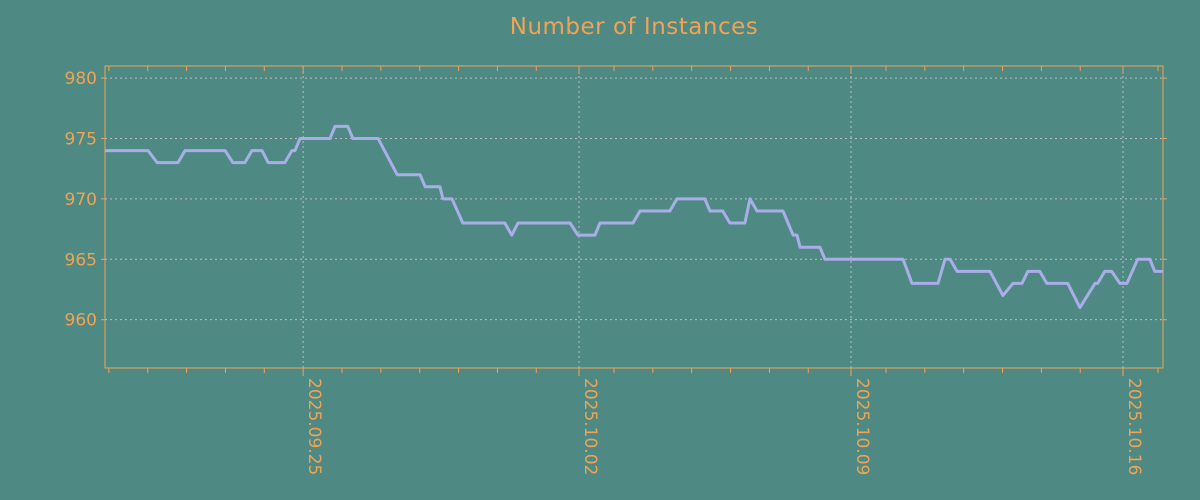 The image size is (1200, 500). Describe the element at coordinates (81, 321) in the screenshot. I see `y-tick-label: 960` at that location.